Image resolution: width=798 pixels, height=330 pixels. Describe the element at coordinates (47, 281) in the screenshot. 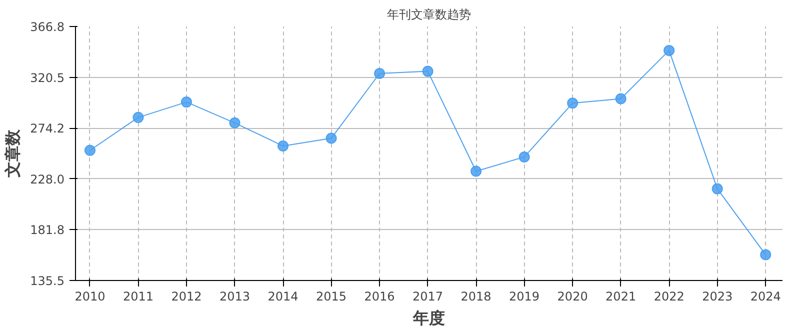

I see `y-tick-label: 135.5` at that location.